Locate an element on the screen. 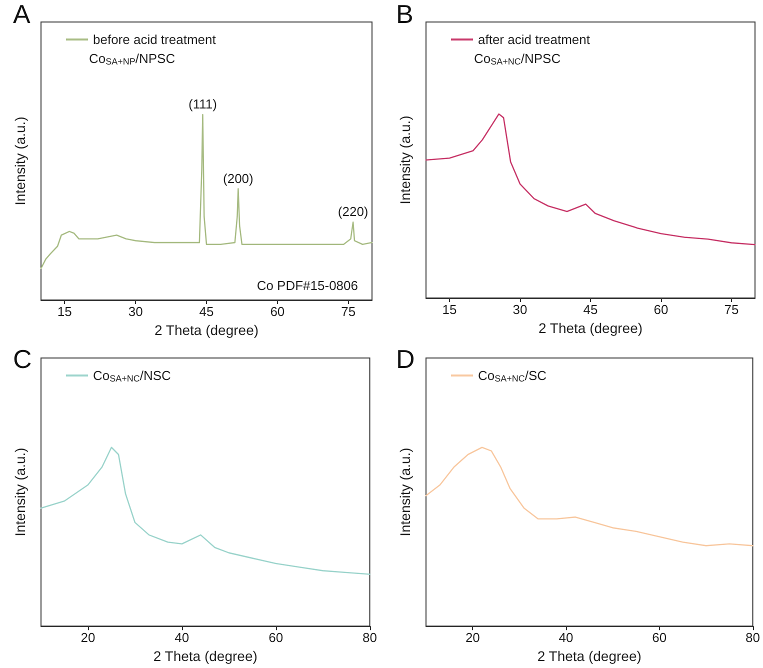  chart-title: C is located at coordinates (22, 359).